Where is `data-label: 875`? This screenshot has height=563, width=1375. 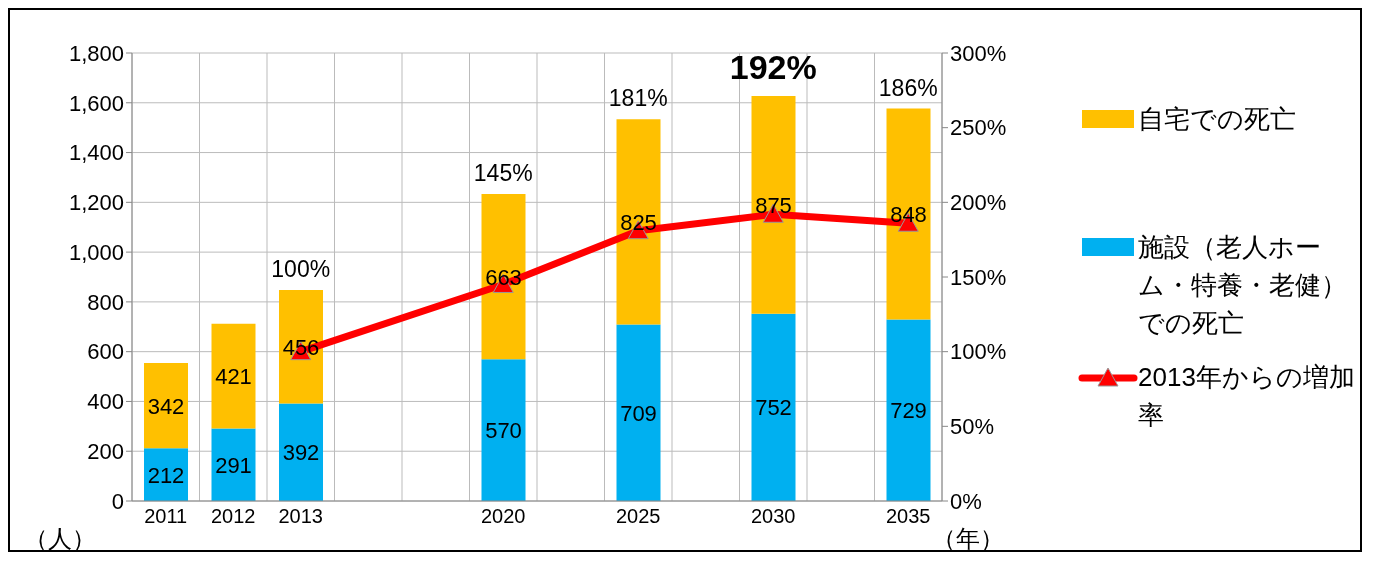 data-label: 875 is located at coordinates (773, 205).